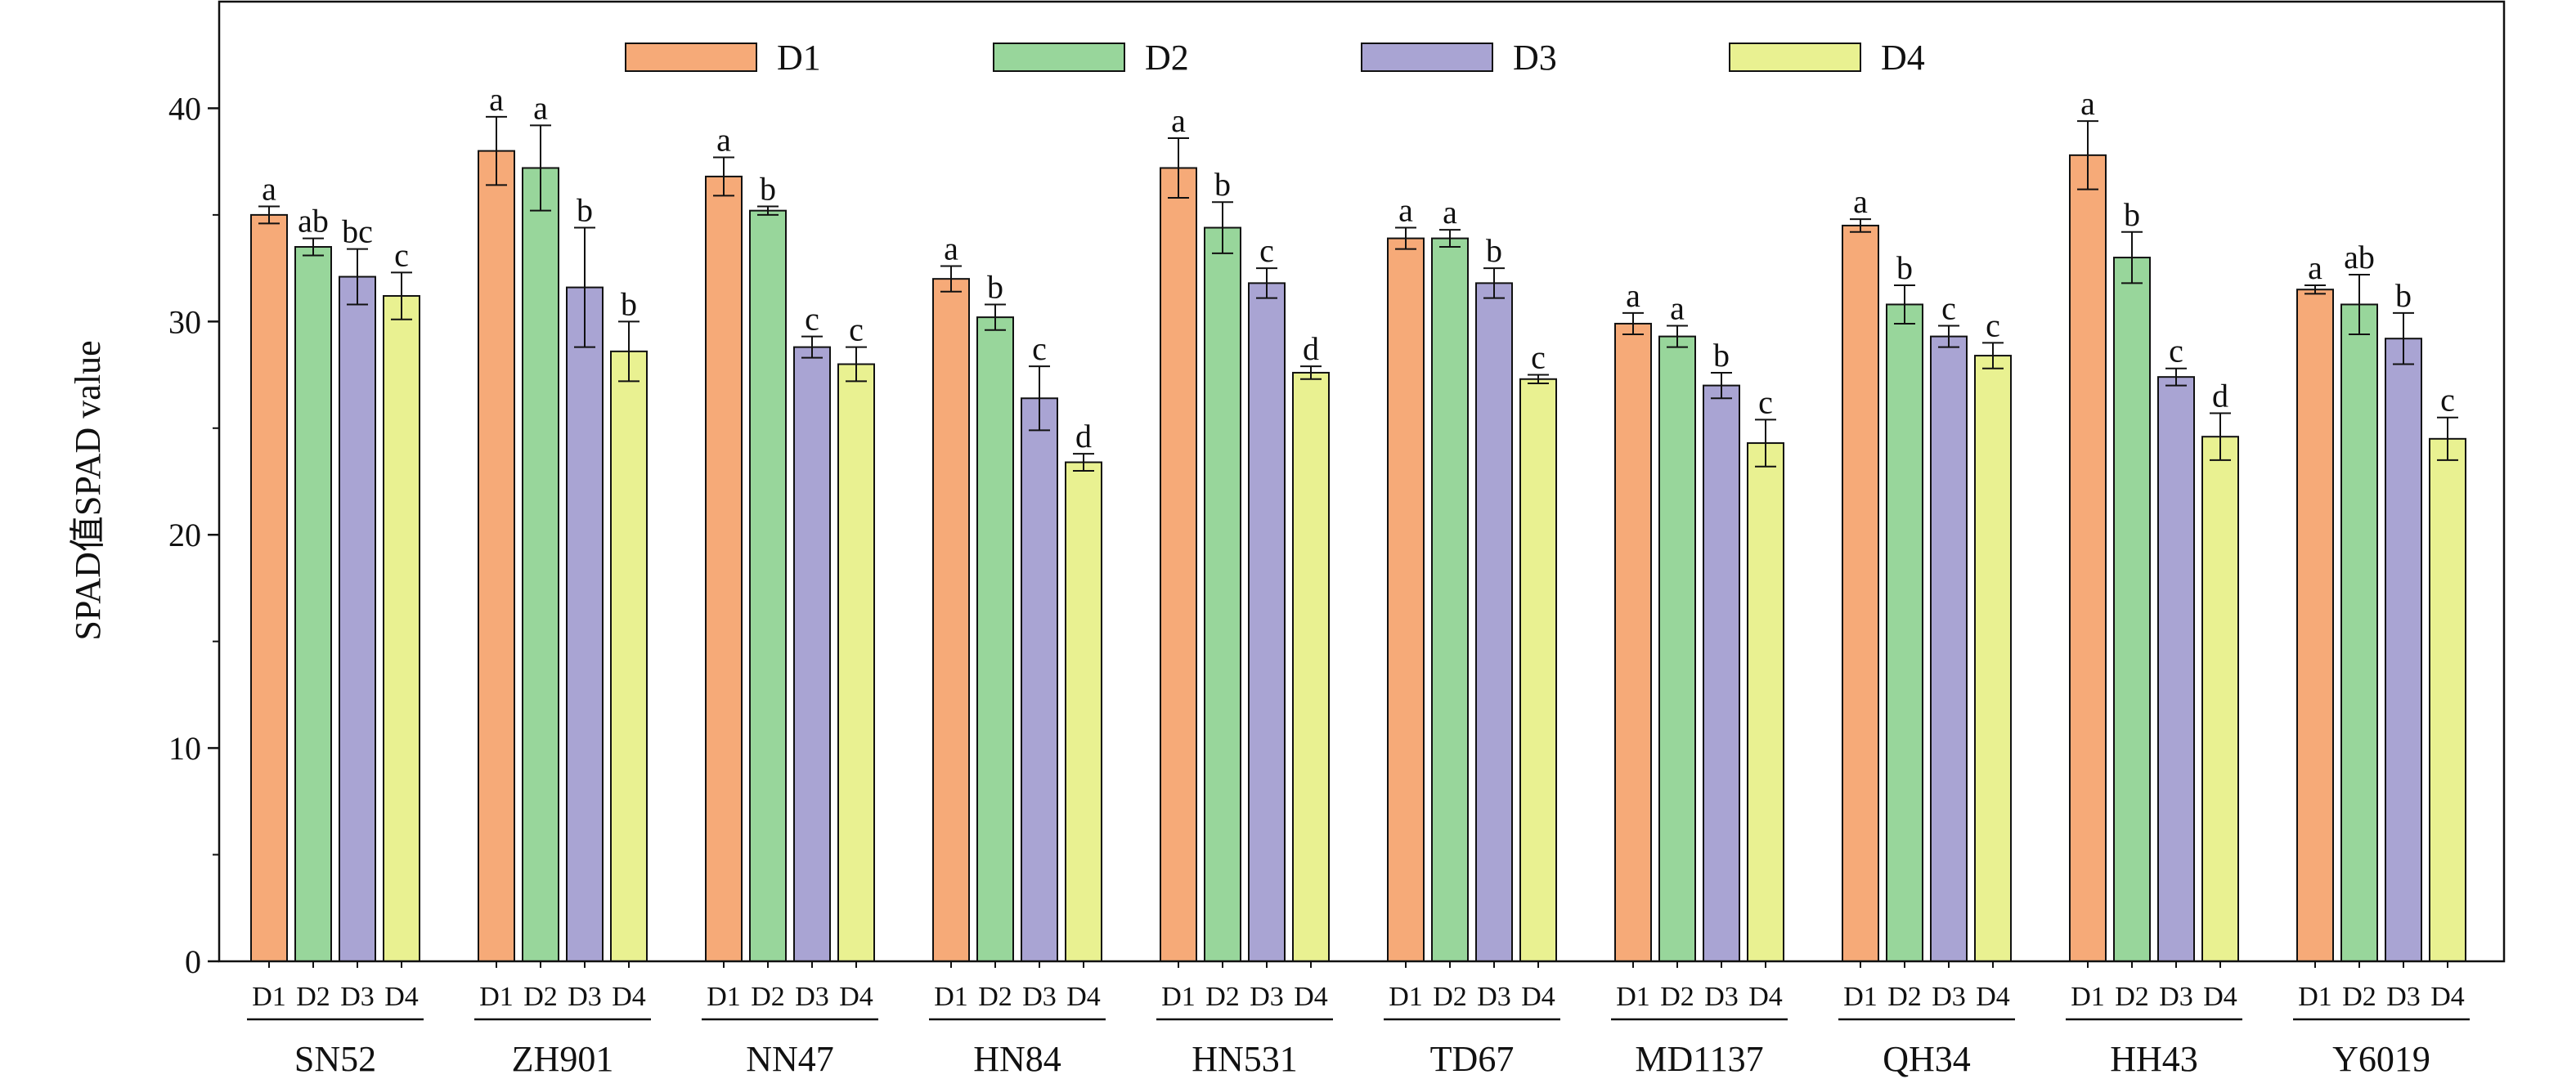 This screenshot has height=1088, width=2576. I want to click on sig-letter-NN47-D2: b, so click(768, 188).